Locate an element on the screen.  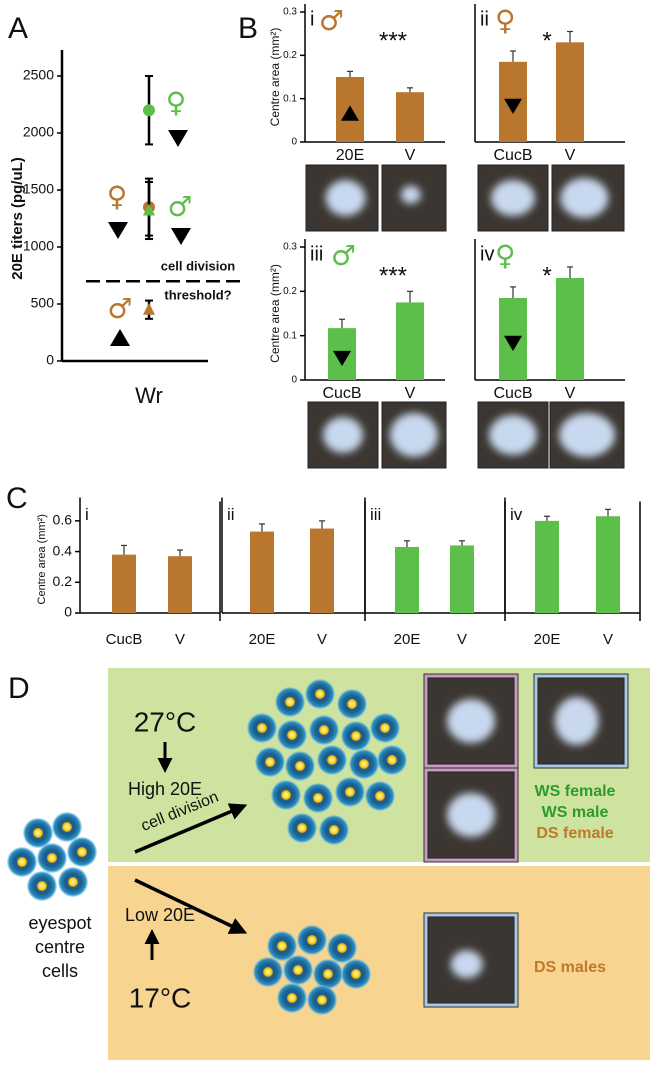
panel-label: C is located at coordinates (17, 498).